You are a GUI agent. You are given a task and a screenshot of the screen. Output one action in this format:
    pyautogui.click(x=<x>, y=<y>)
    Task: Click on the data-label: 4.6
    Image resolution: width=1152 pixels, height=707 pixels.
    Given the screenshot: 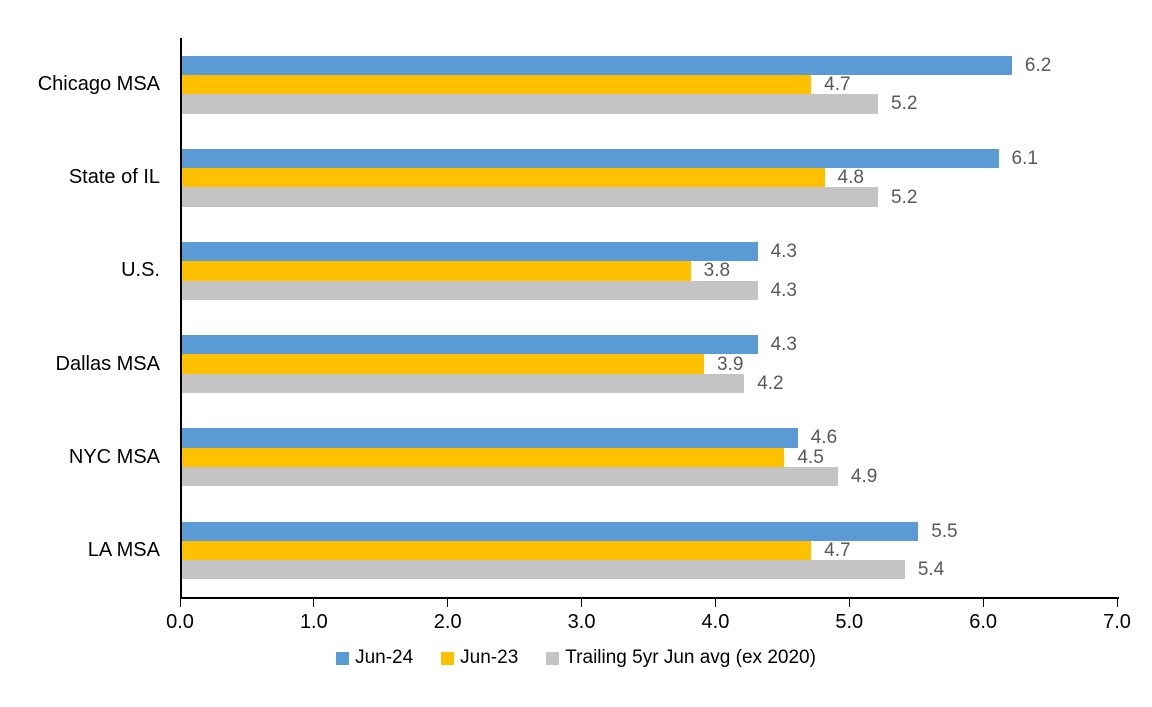 What is the action you would take?
    pyautogui.click(x=824, y=438)
    